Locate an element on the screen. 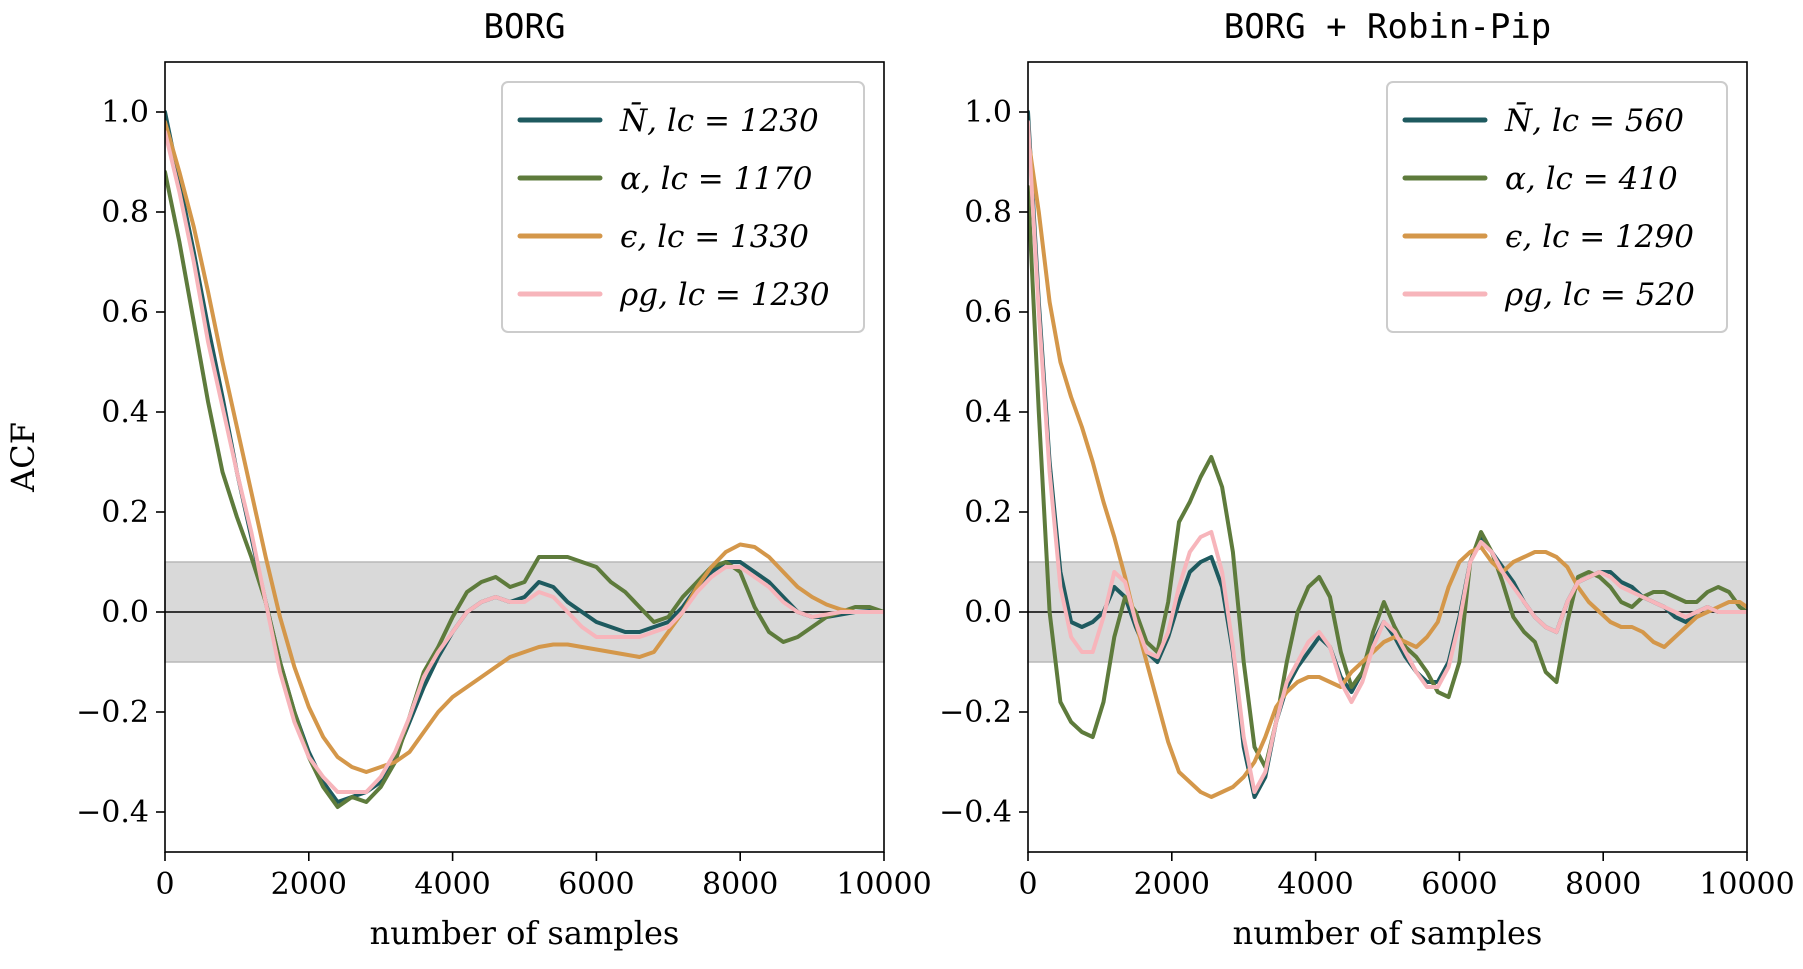  panel-title: BORG is located at coordinates (525, 27).